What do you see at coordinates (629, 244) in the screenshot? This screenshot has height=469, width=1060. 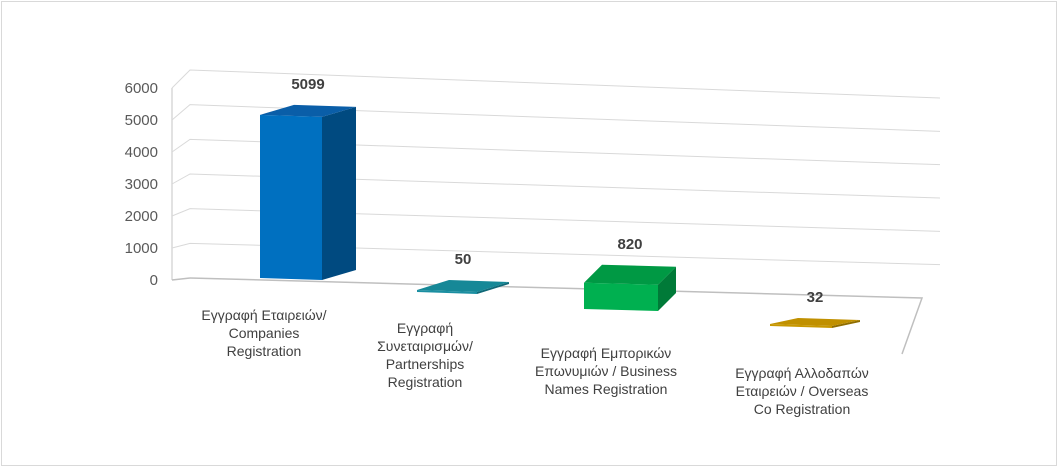 I see `data-label: 820` at bounding box center [629, 244].